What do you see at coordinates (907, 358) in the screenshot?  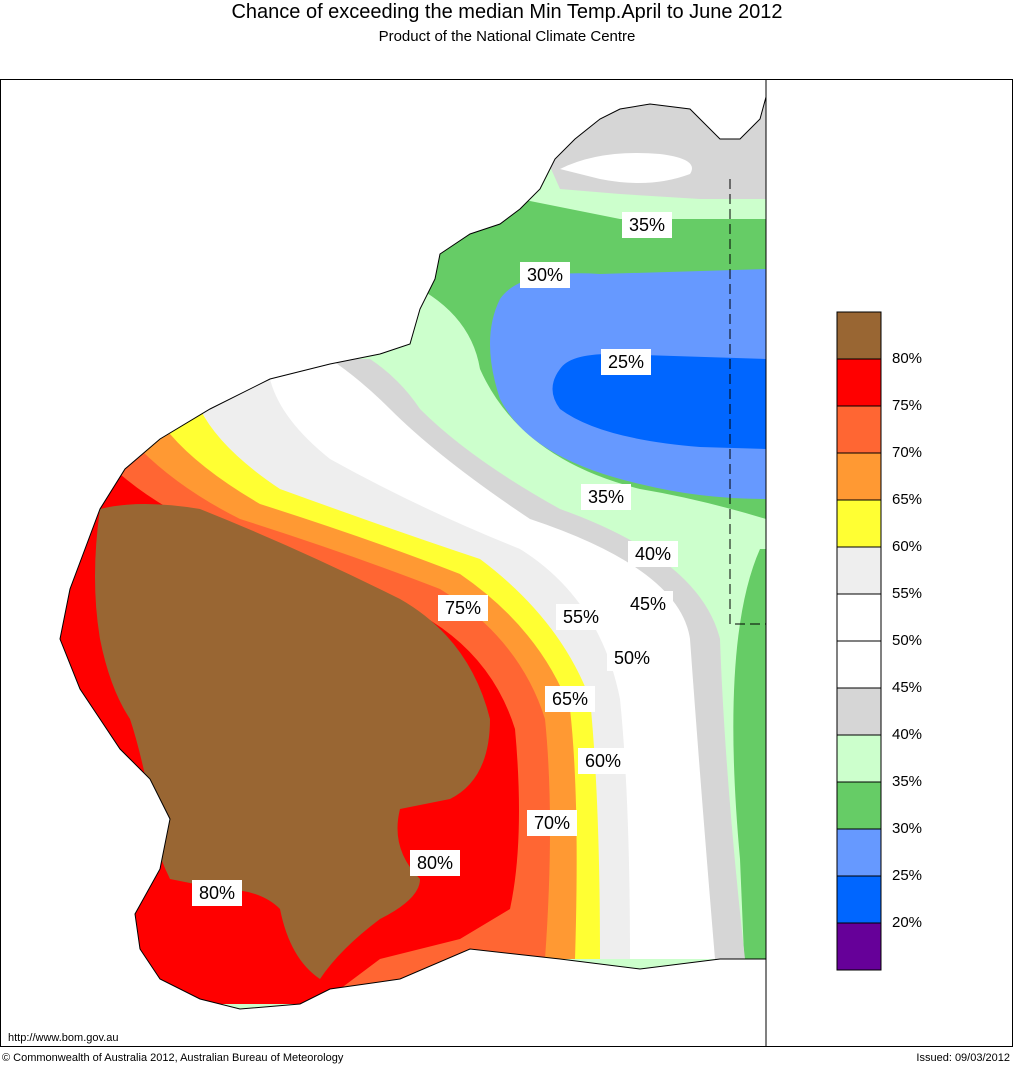 I see `legend-label: 80%` at bounding box center [907, 358].